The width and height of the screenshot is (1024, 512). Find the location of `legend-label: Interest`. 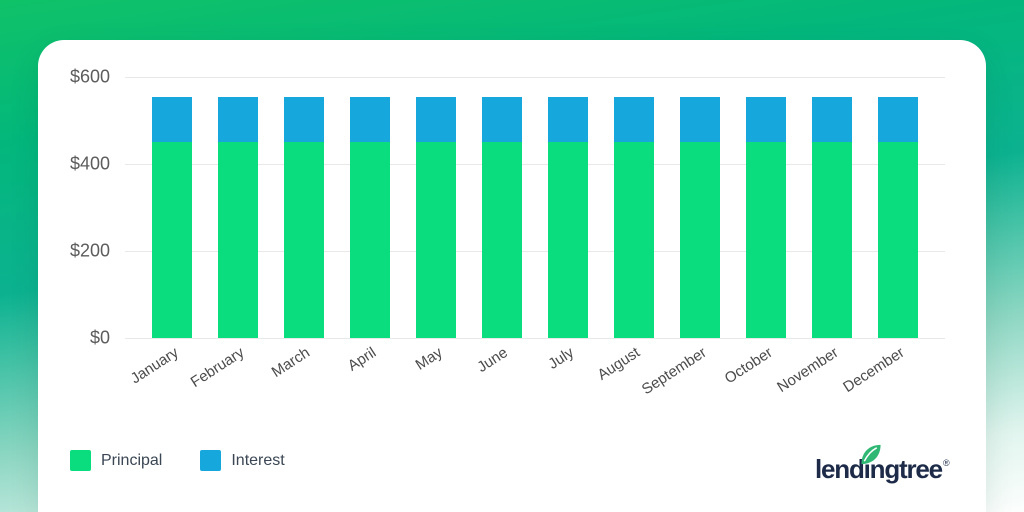

legend-label: Interest is located at coordinates (258, 460).